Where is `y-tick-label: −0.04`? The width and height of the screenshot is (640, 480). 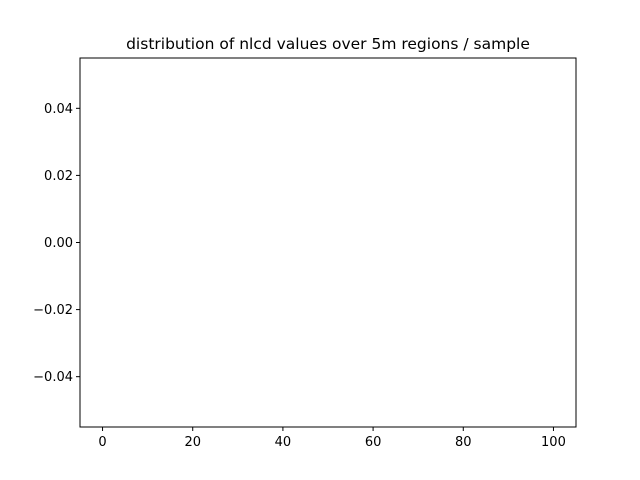
y-tick-label: −0.04 is located at coordinates (53, 377).